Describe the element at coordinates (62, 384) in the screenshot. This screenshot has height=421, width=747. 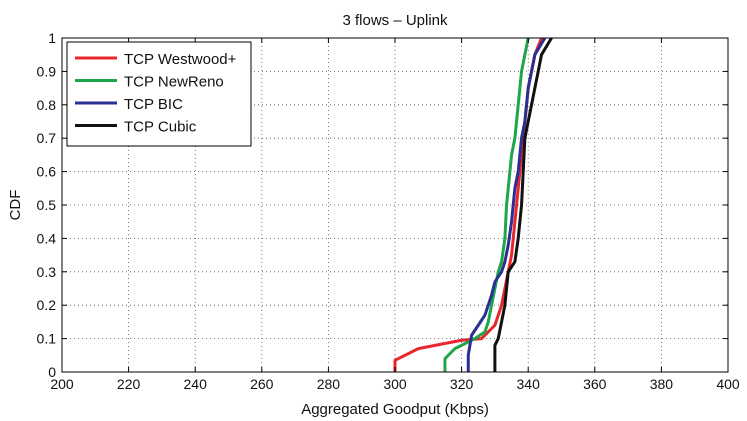
I see `x-tick-label: 200` at that location.